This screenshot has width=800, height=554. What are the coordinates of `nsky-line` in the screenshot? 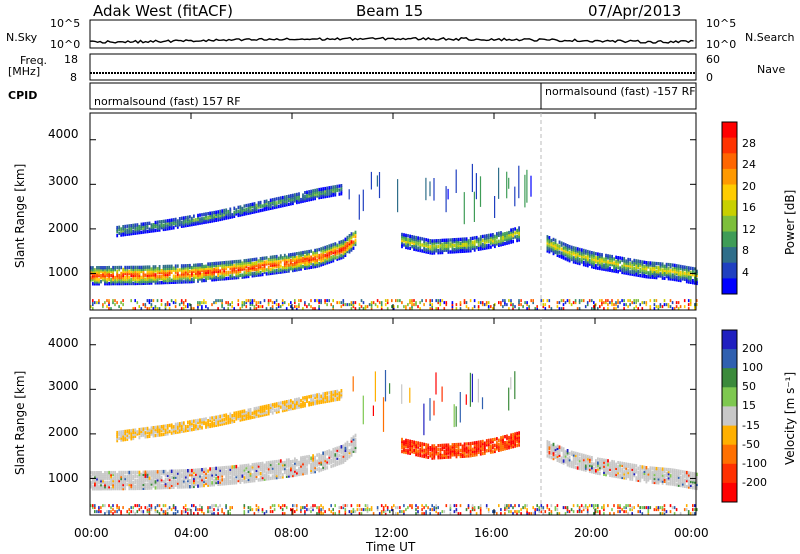 It's located at (391, 40).